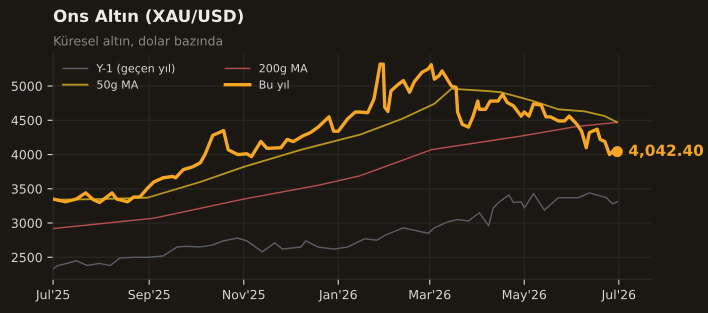 The height and width of the screenshot is (313, 708). I want to click on x-tick-label: Mar'26, so click(429, 295).